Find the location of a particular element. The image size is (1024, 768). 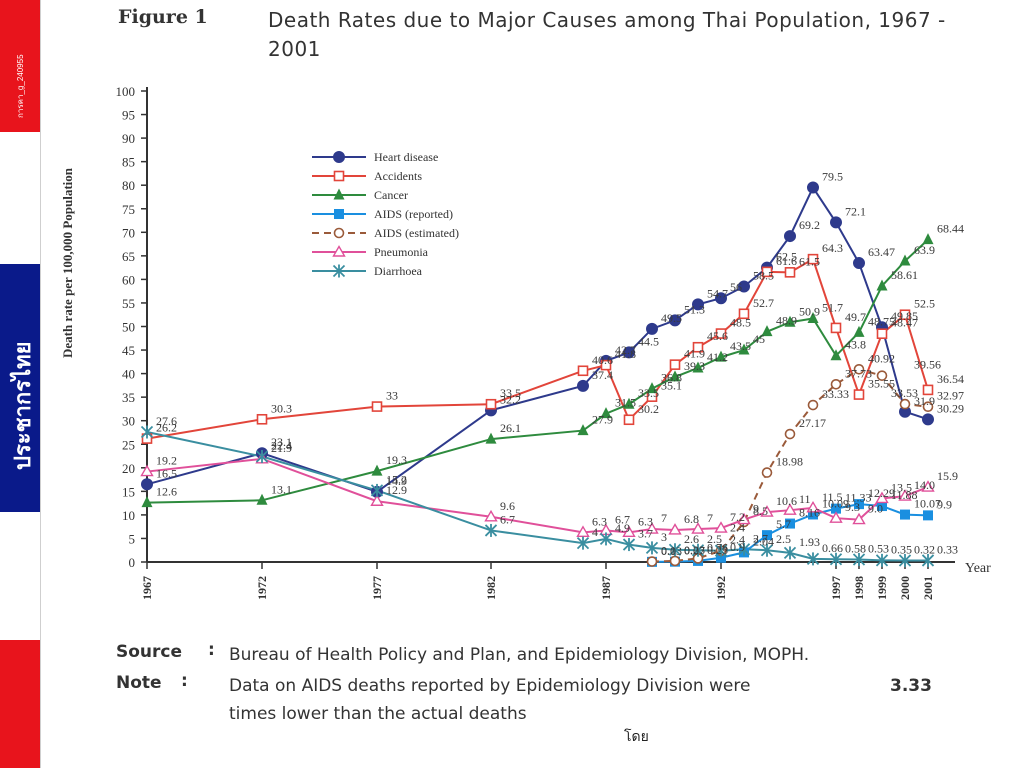

point-diarrhoea-1999 is located at coordinates (882, 560).